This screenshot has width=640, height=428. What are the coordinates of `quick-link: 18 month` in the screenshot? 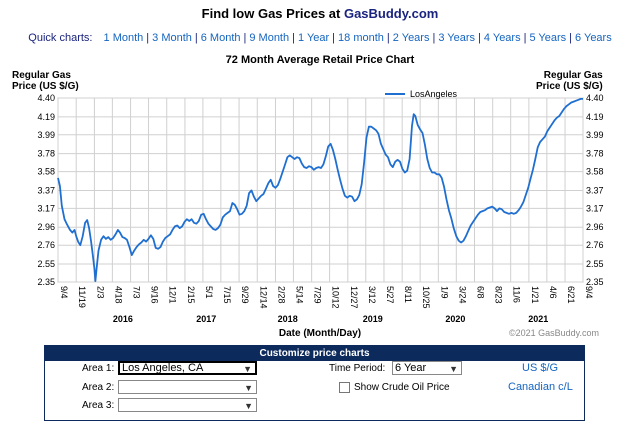 It's located at (361, 38).